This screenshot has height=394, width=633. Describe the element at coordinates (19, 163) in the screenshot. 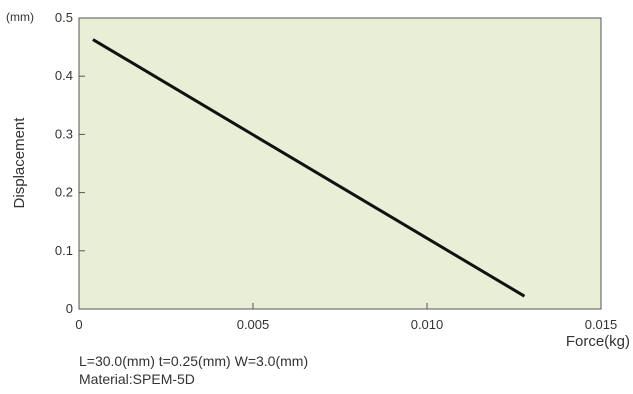

I see `y-axis-label: Displacement` at that location.